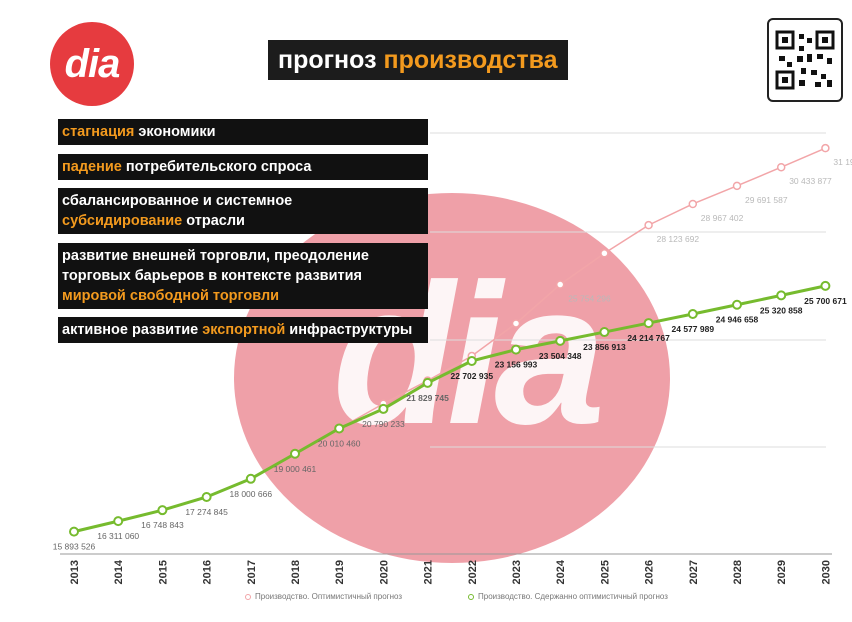  I want to click on x-tick-2015: 2015, so click(163, 572).